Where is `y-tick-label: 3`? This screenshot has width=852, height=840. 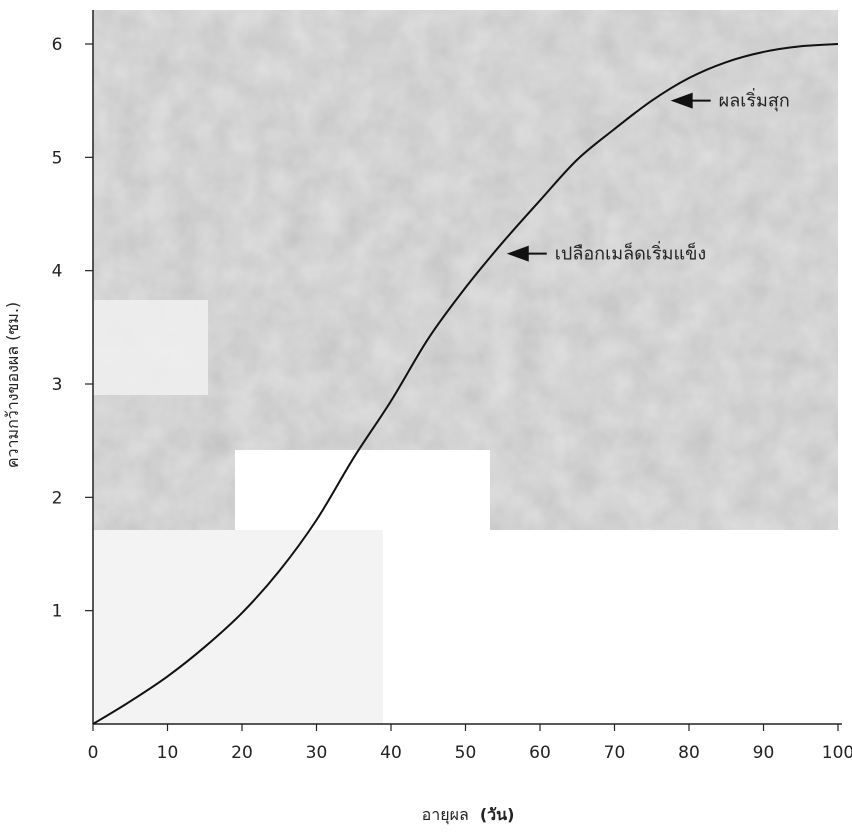
y-tick-label: 3 is located at coordinates (57, 385).